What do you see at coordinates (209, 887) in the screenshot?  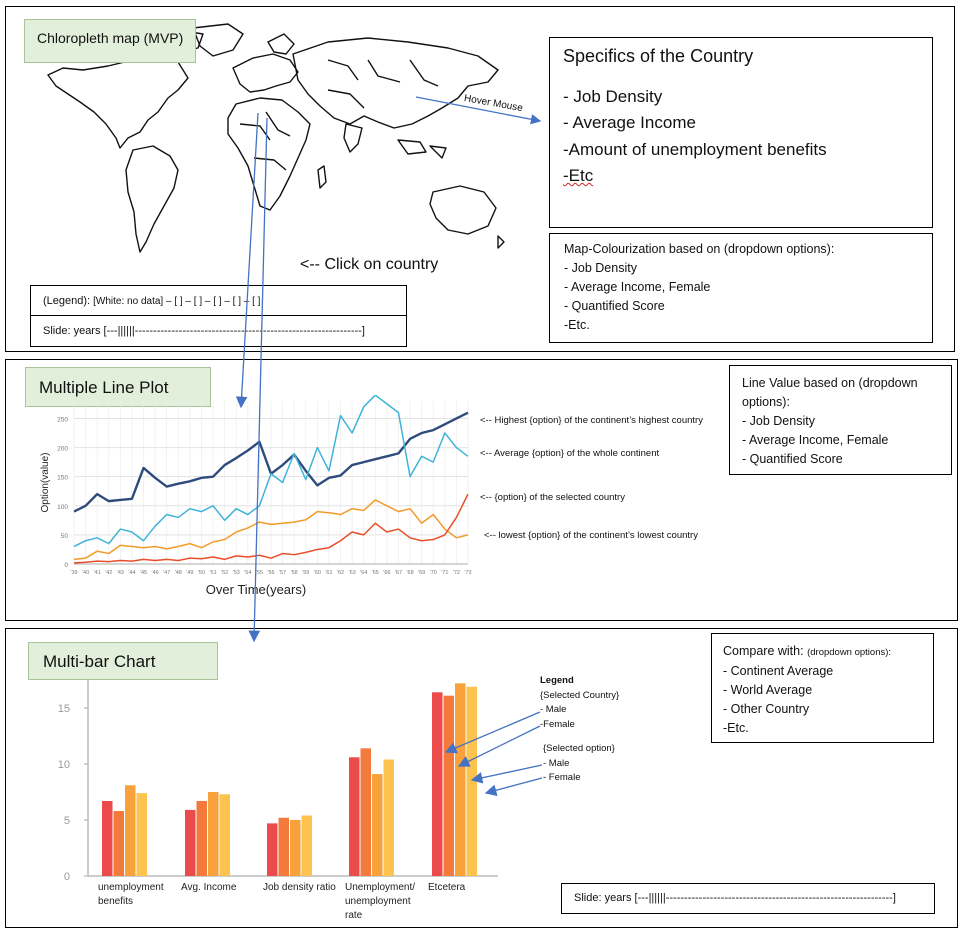 I see `category-label: Avg. Income` at bounding box center [209, 887].